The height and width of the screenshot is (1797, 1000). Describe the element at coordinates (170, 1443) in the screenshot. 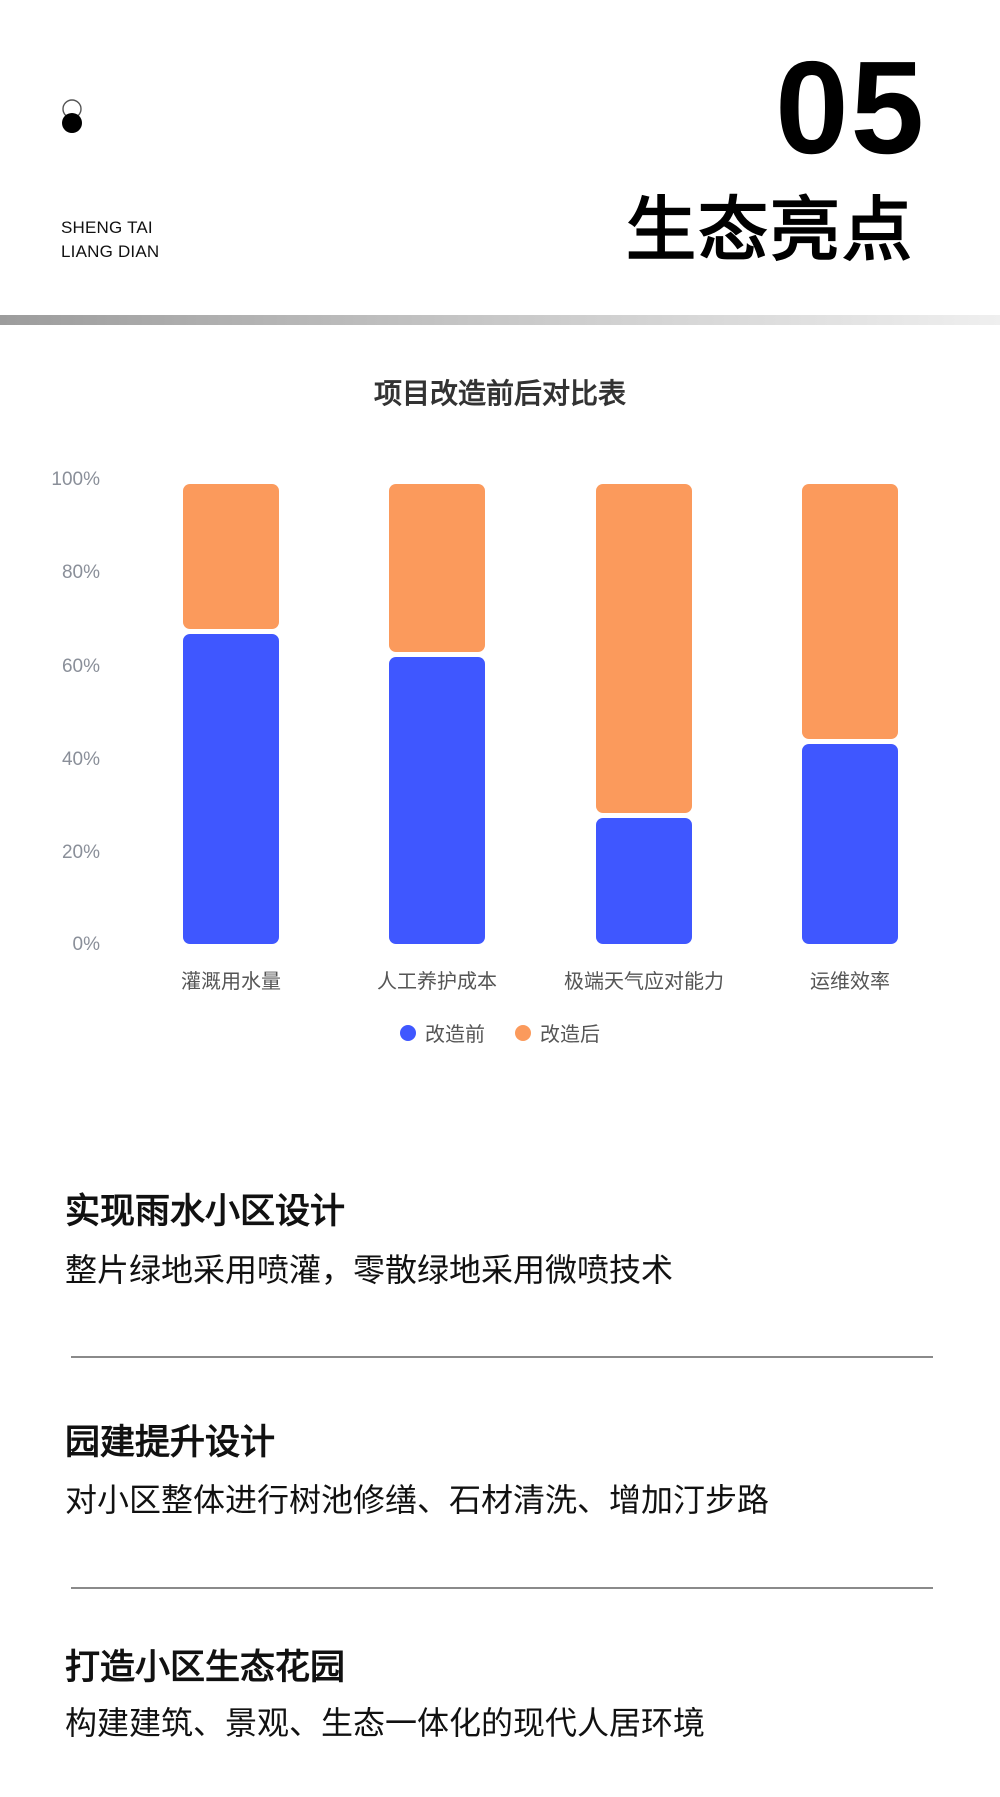

I see `section-heading: 园建提升设计` at that location.